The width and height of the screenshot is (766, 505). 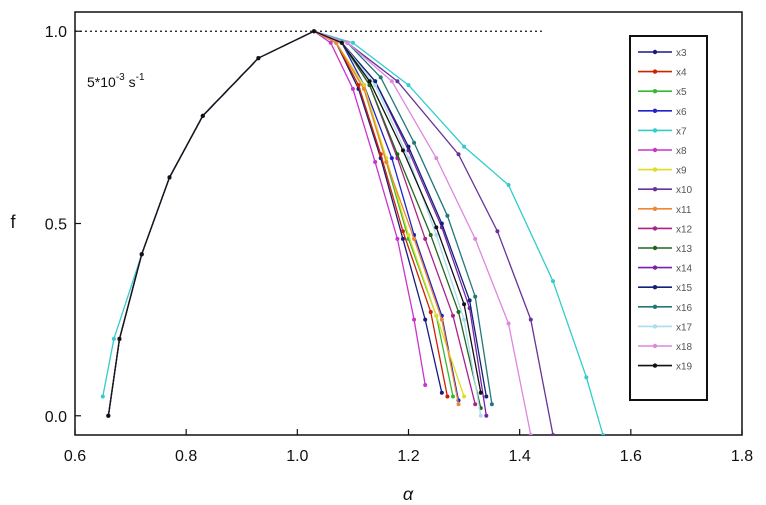 I want to click on x-tick-label: 1.4, so click(x=520, y=456).